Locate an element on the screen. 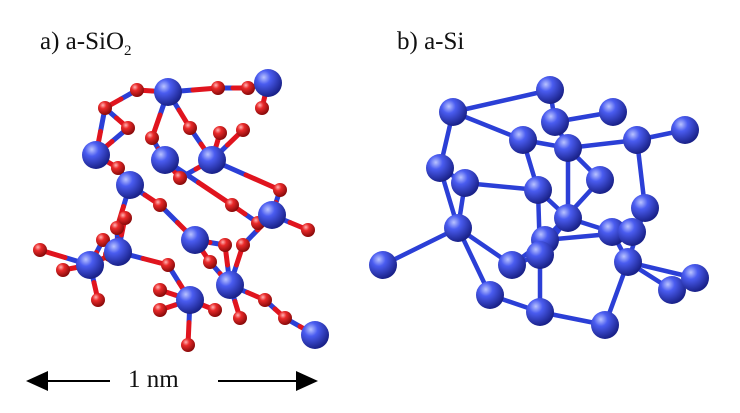 Image resolution: width=740 pixels, height=413 pixels. scale-bar is located at coordinates (172, 381).